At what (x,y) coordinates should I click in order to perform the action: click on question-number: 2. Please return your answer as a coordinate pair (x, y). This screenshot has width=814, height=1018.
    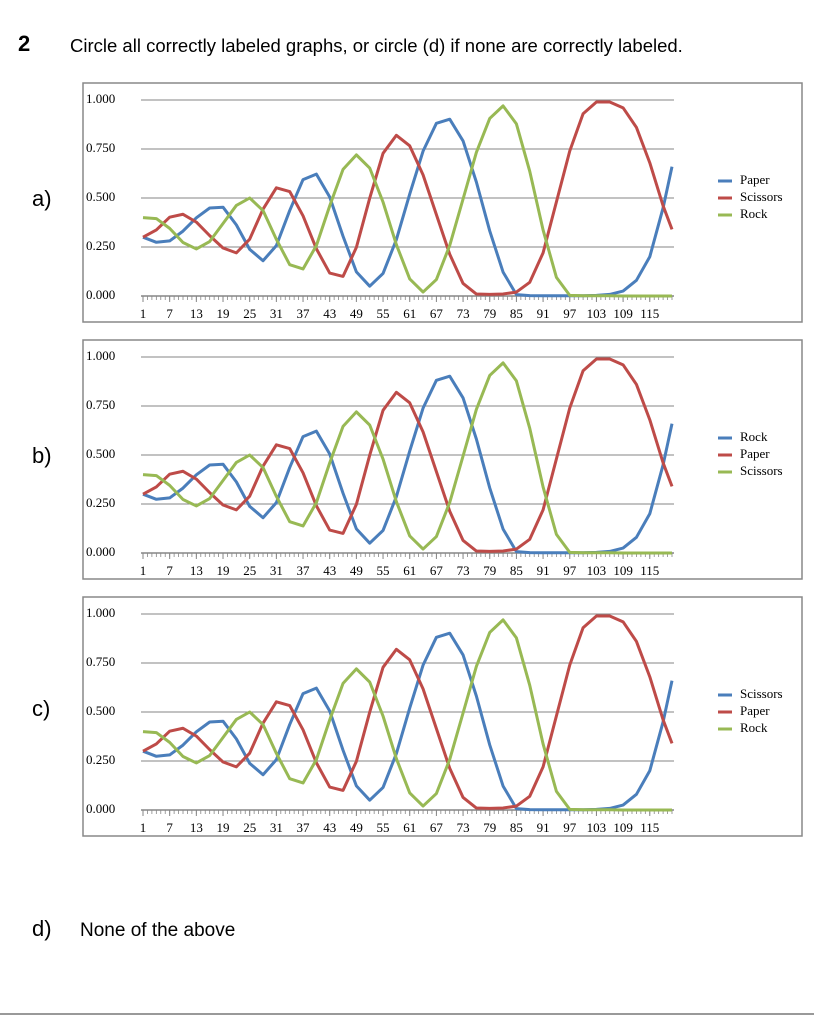
    Looking at the image, I should click on (24, 43).